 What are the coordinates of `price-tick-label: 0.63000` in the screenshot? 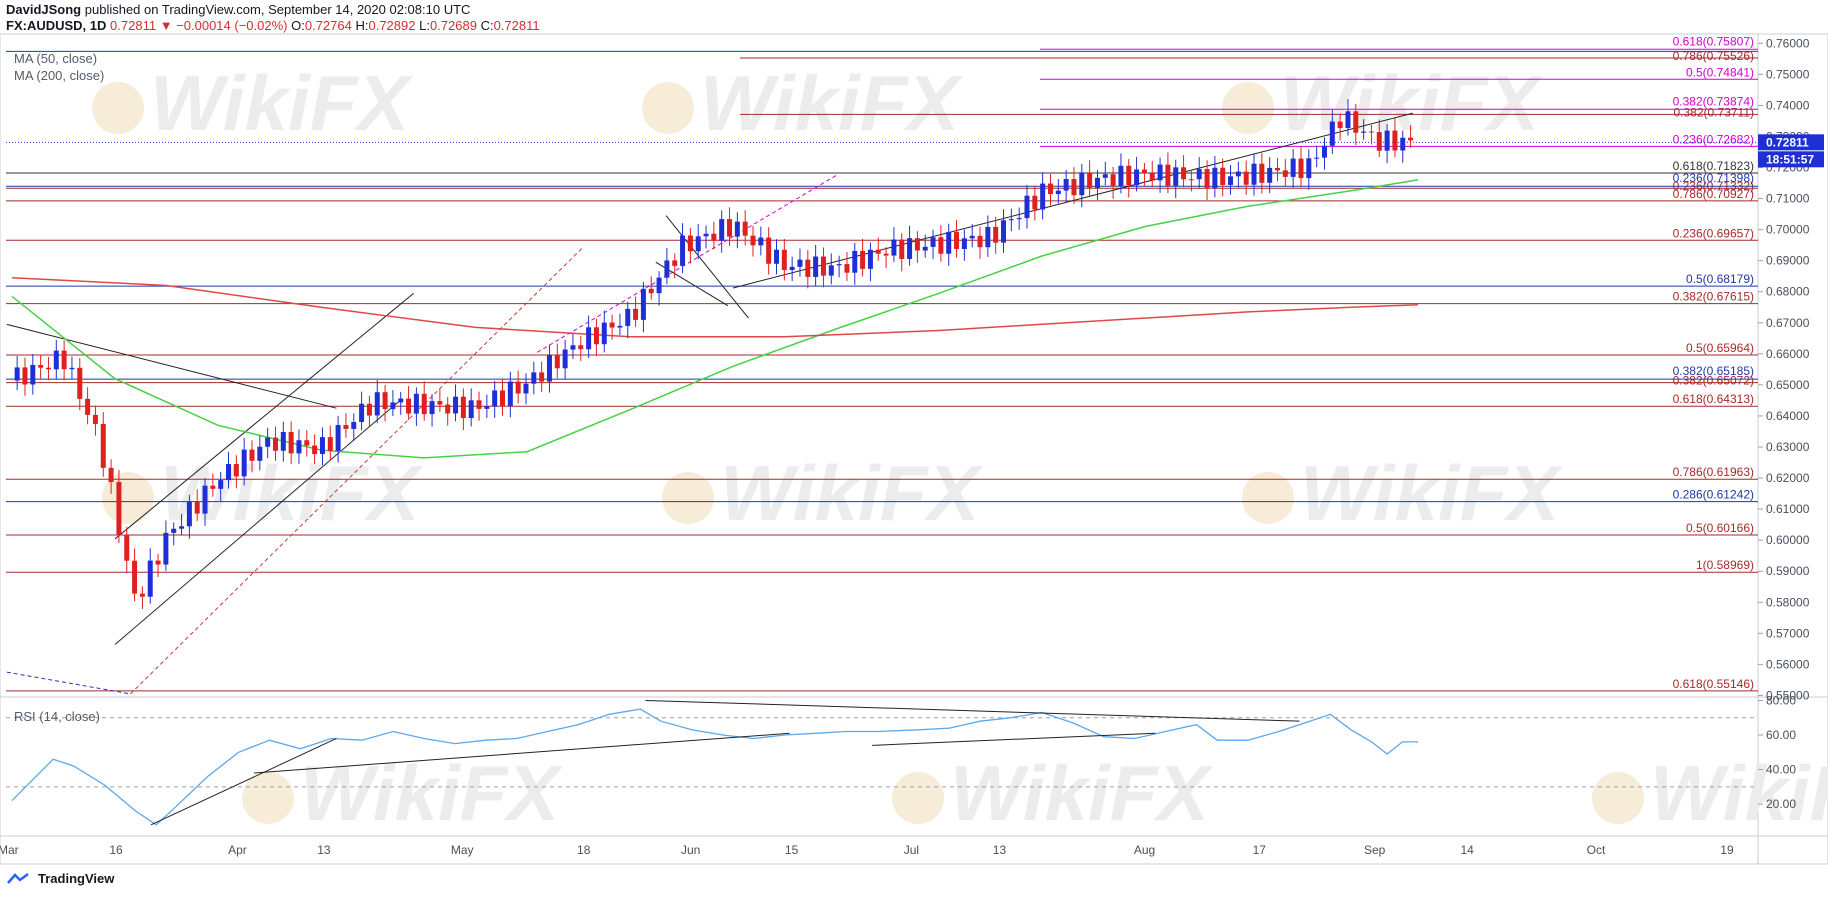 It's located at (1788, 447).